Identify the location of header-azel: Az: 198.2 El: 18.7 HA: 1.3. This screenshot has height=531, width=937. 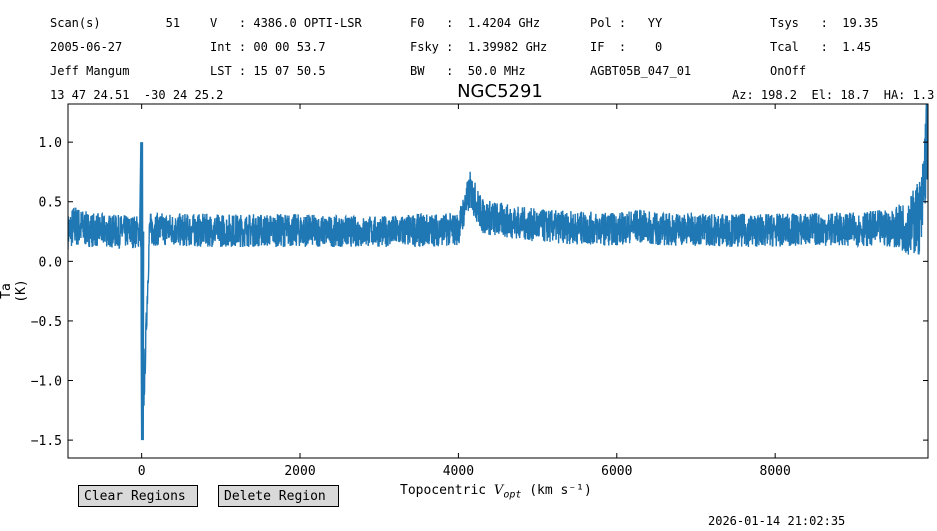
(833, 95).